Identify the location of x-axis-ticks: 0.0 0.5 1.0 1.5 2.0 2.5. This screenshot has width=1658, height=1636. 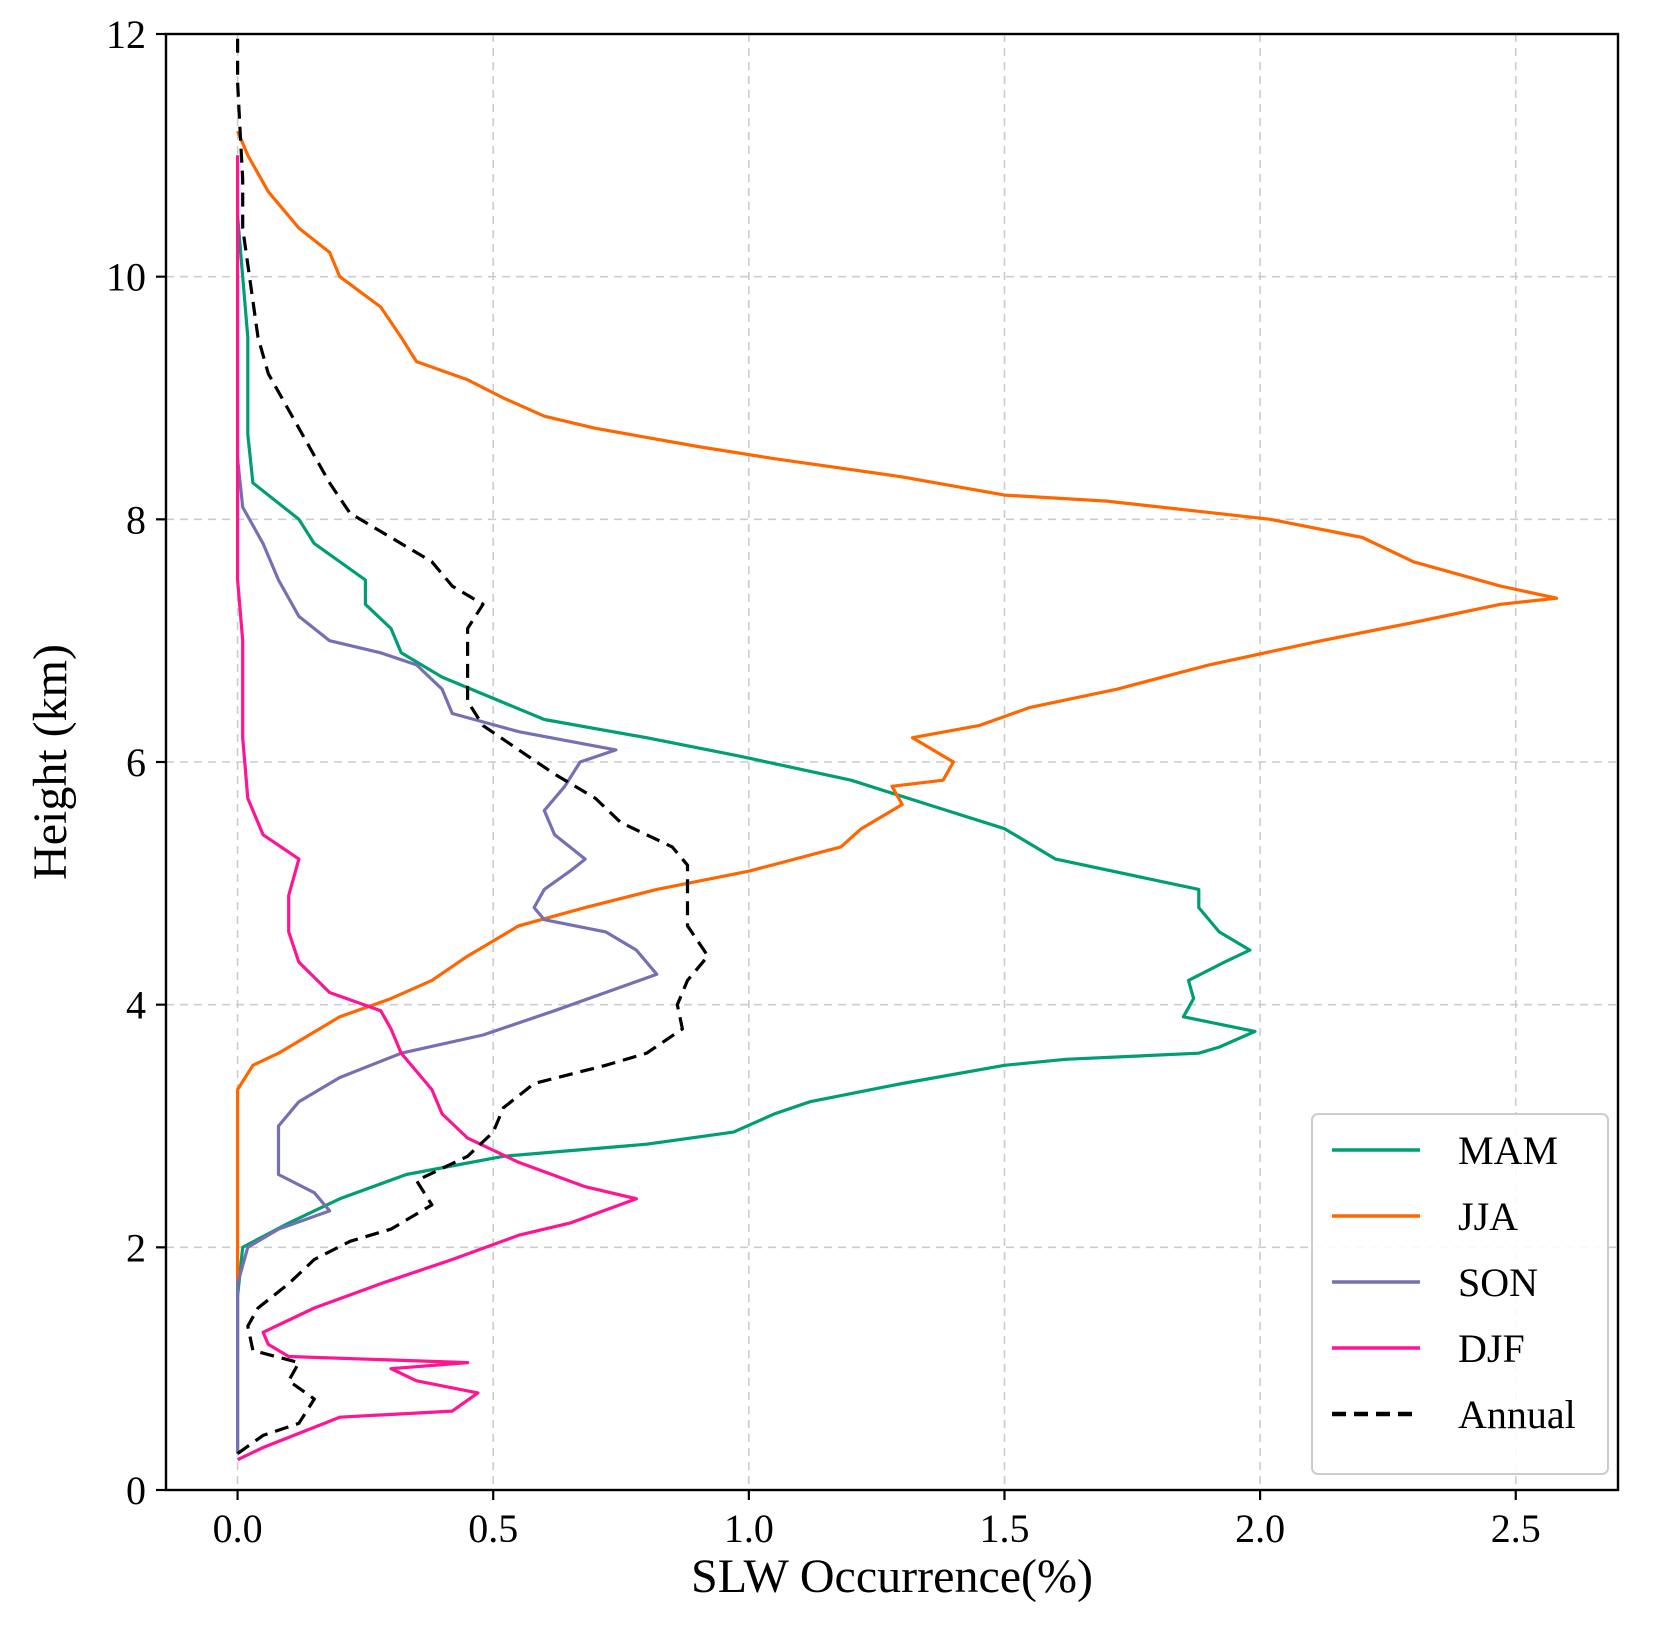
(877, 1520).